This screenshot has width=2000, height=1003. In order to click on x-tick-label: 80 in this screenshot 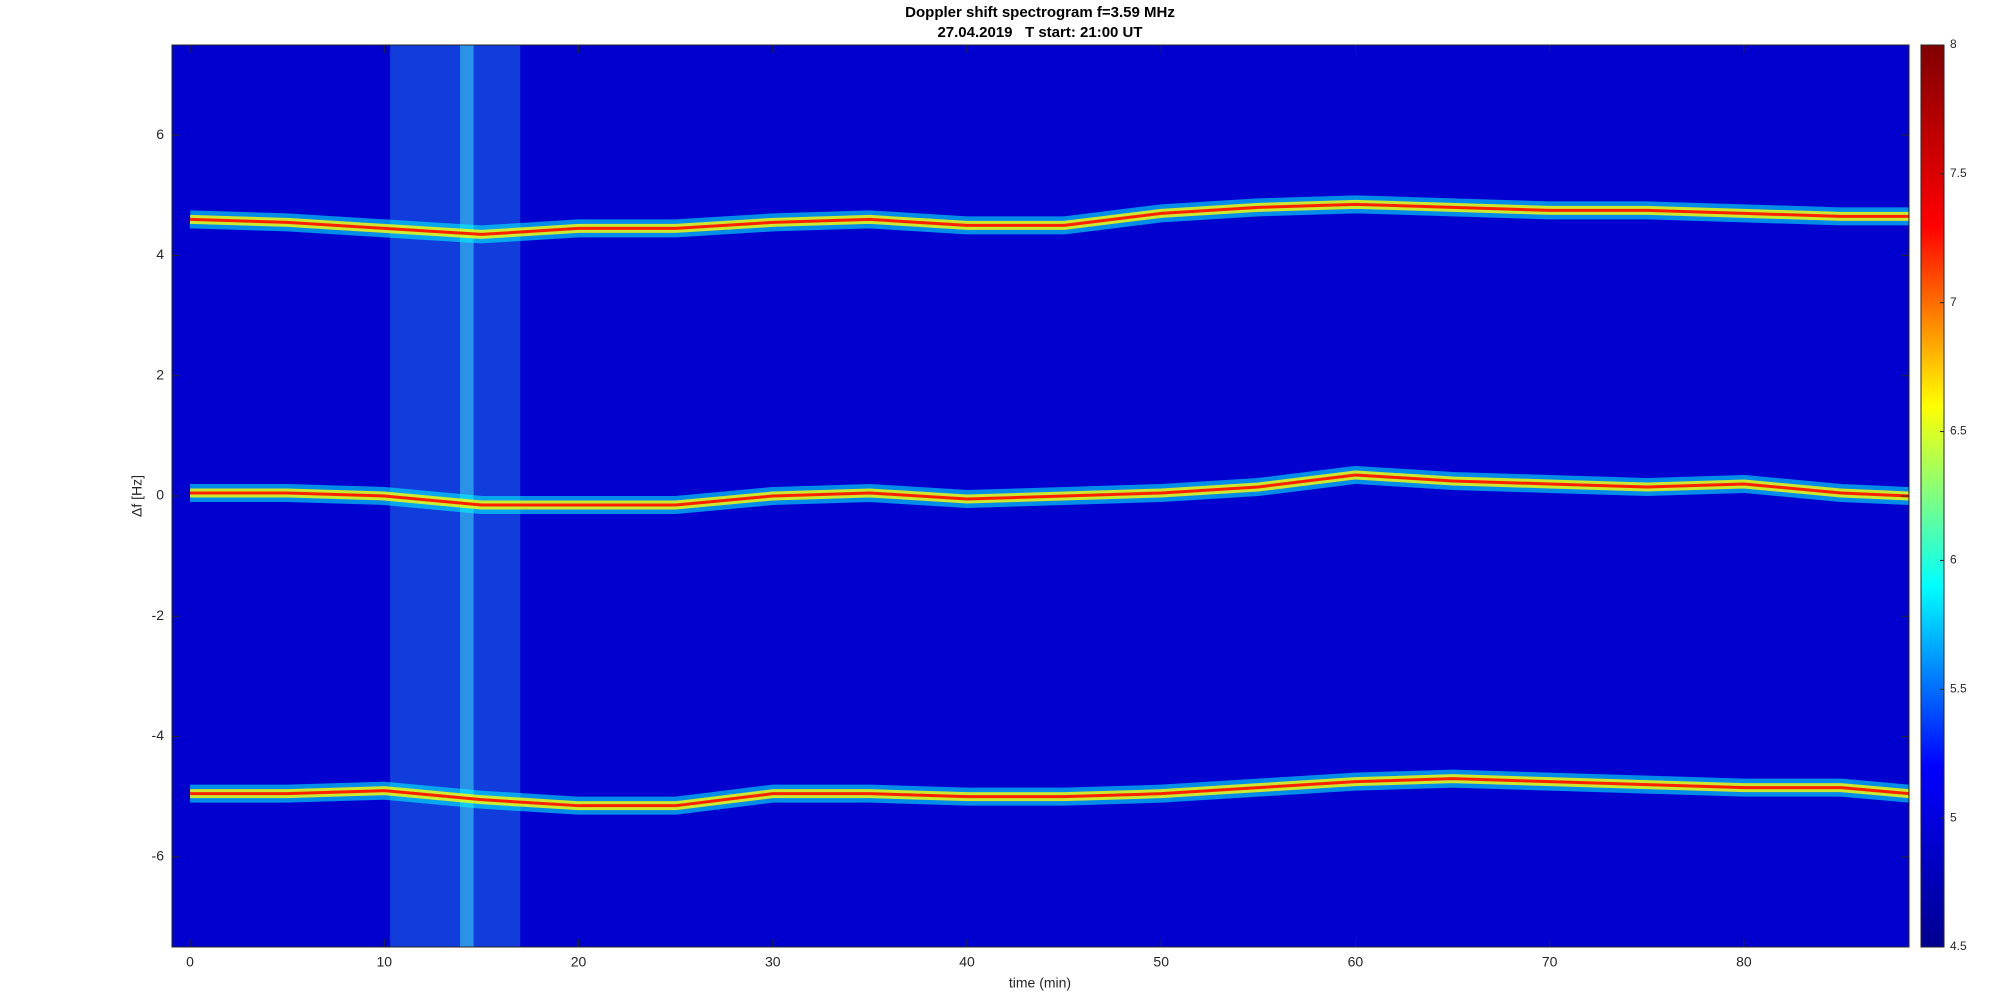, I will do `click(1744, 962)`.